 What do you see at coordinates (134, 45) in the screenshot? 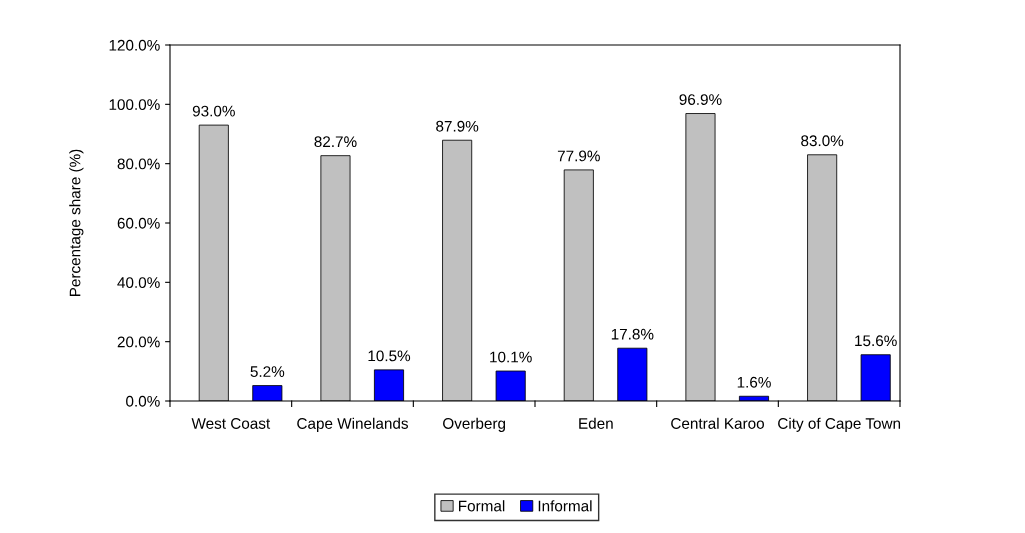
I see `y-tick-label: 120.0%` at bounding box center [134, 45].